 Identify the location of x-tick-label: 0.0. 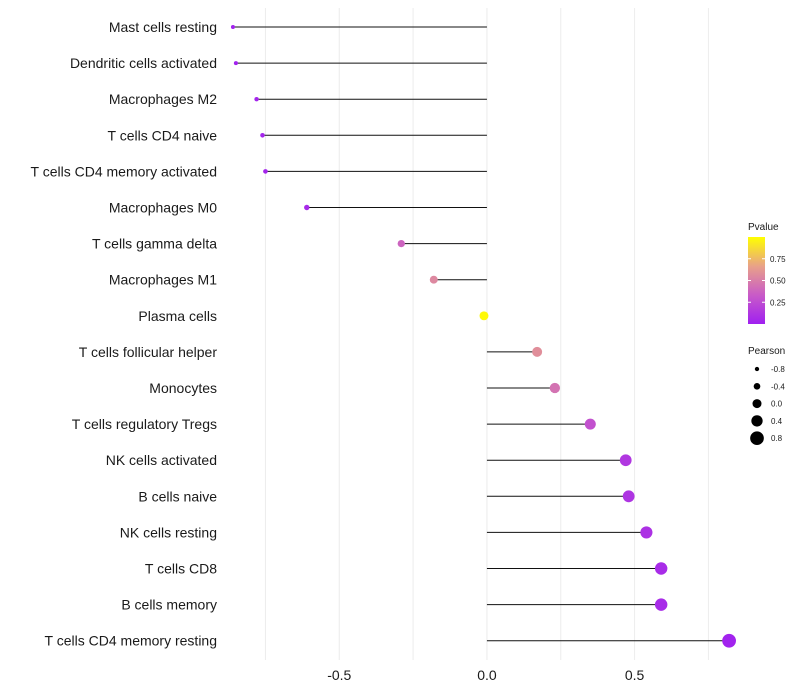
(487, 675).